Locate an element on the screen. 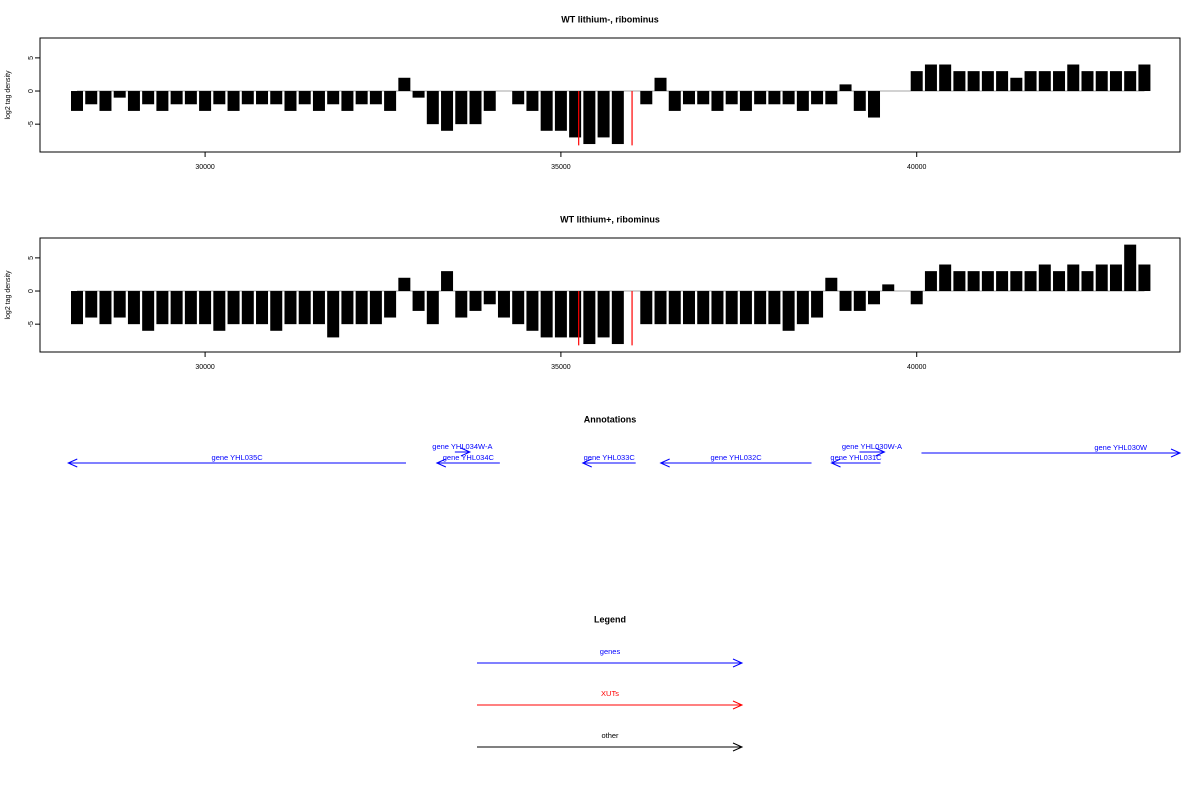  legend-label: other is located at coordinates (610, 735).